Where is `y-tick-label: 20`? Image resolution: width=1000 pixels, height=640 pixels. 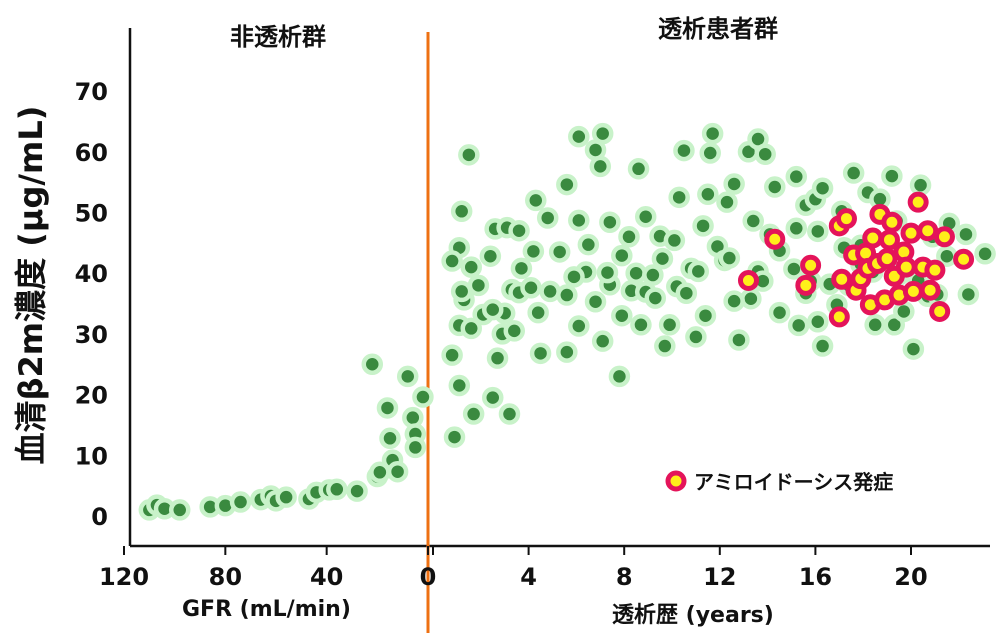 y-tick-label: 20 is located at coordinates (91, 396).